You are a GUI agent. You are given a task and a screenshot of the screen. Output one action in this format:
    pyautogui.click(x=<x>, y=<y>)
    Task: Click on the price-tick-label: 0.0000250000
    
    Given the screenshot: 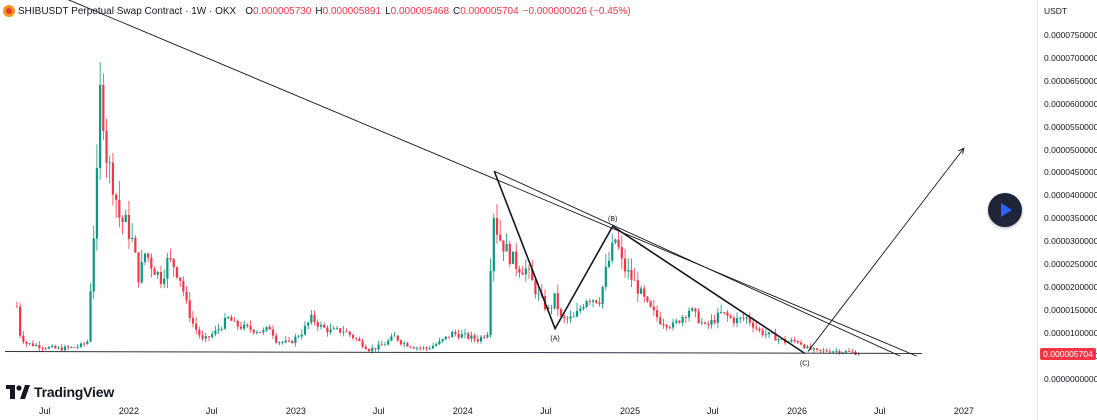 What is the action you would take?
    pyautogui.click(x=1070, y=264)
    